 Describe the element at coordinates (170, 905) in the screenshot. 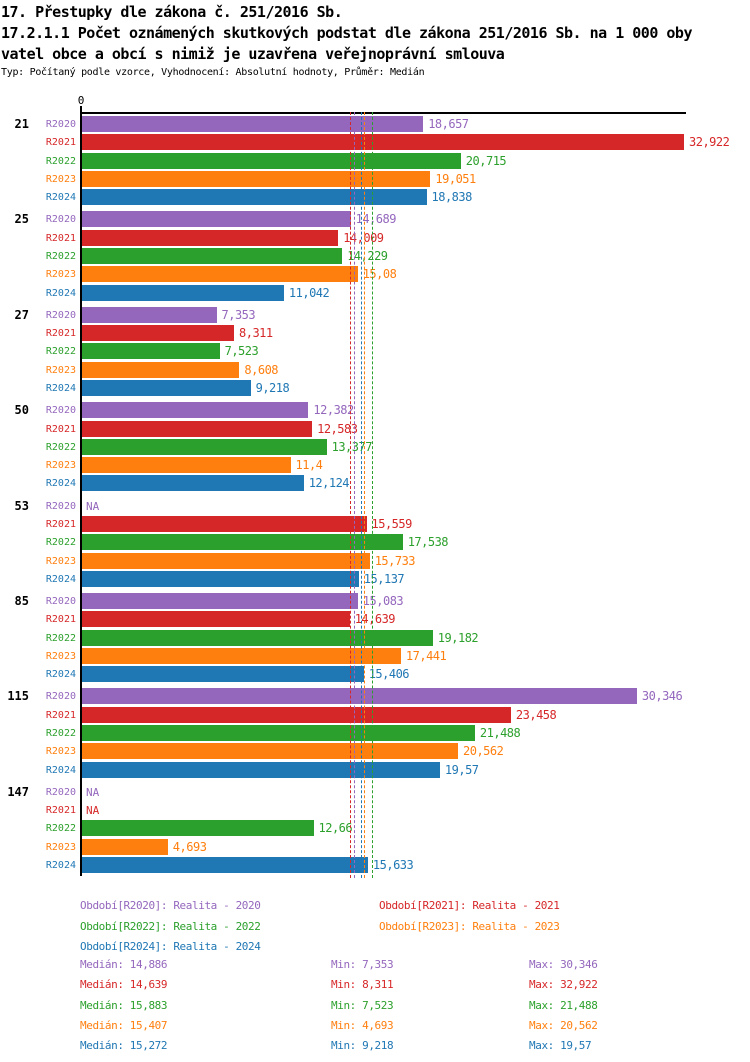

I see `legend-item: Období[R2020]: Realita - 2020` at that location.